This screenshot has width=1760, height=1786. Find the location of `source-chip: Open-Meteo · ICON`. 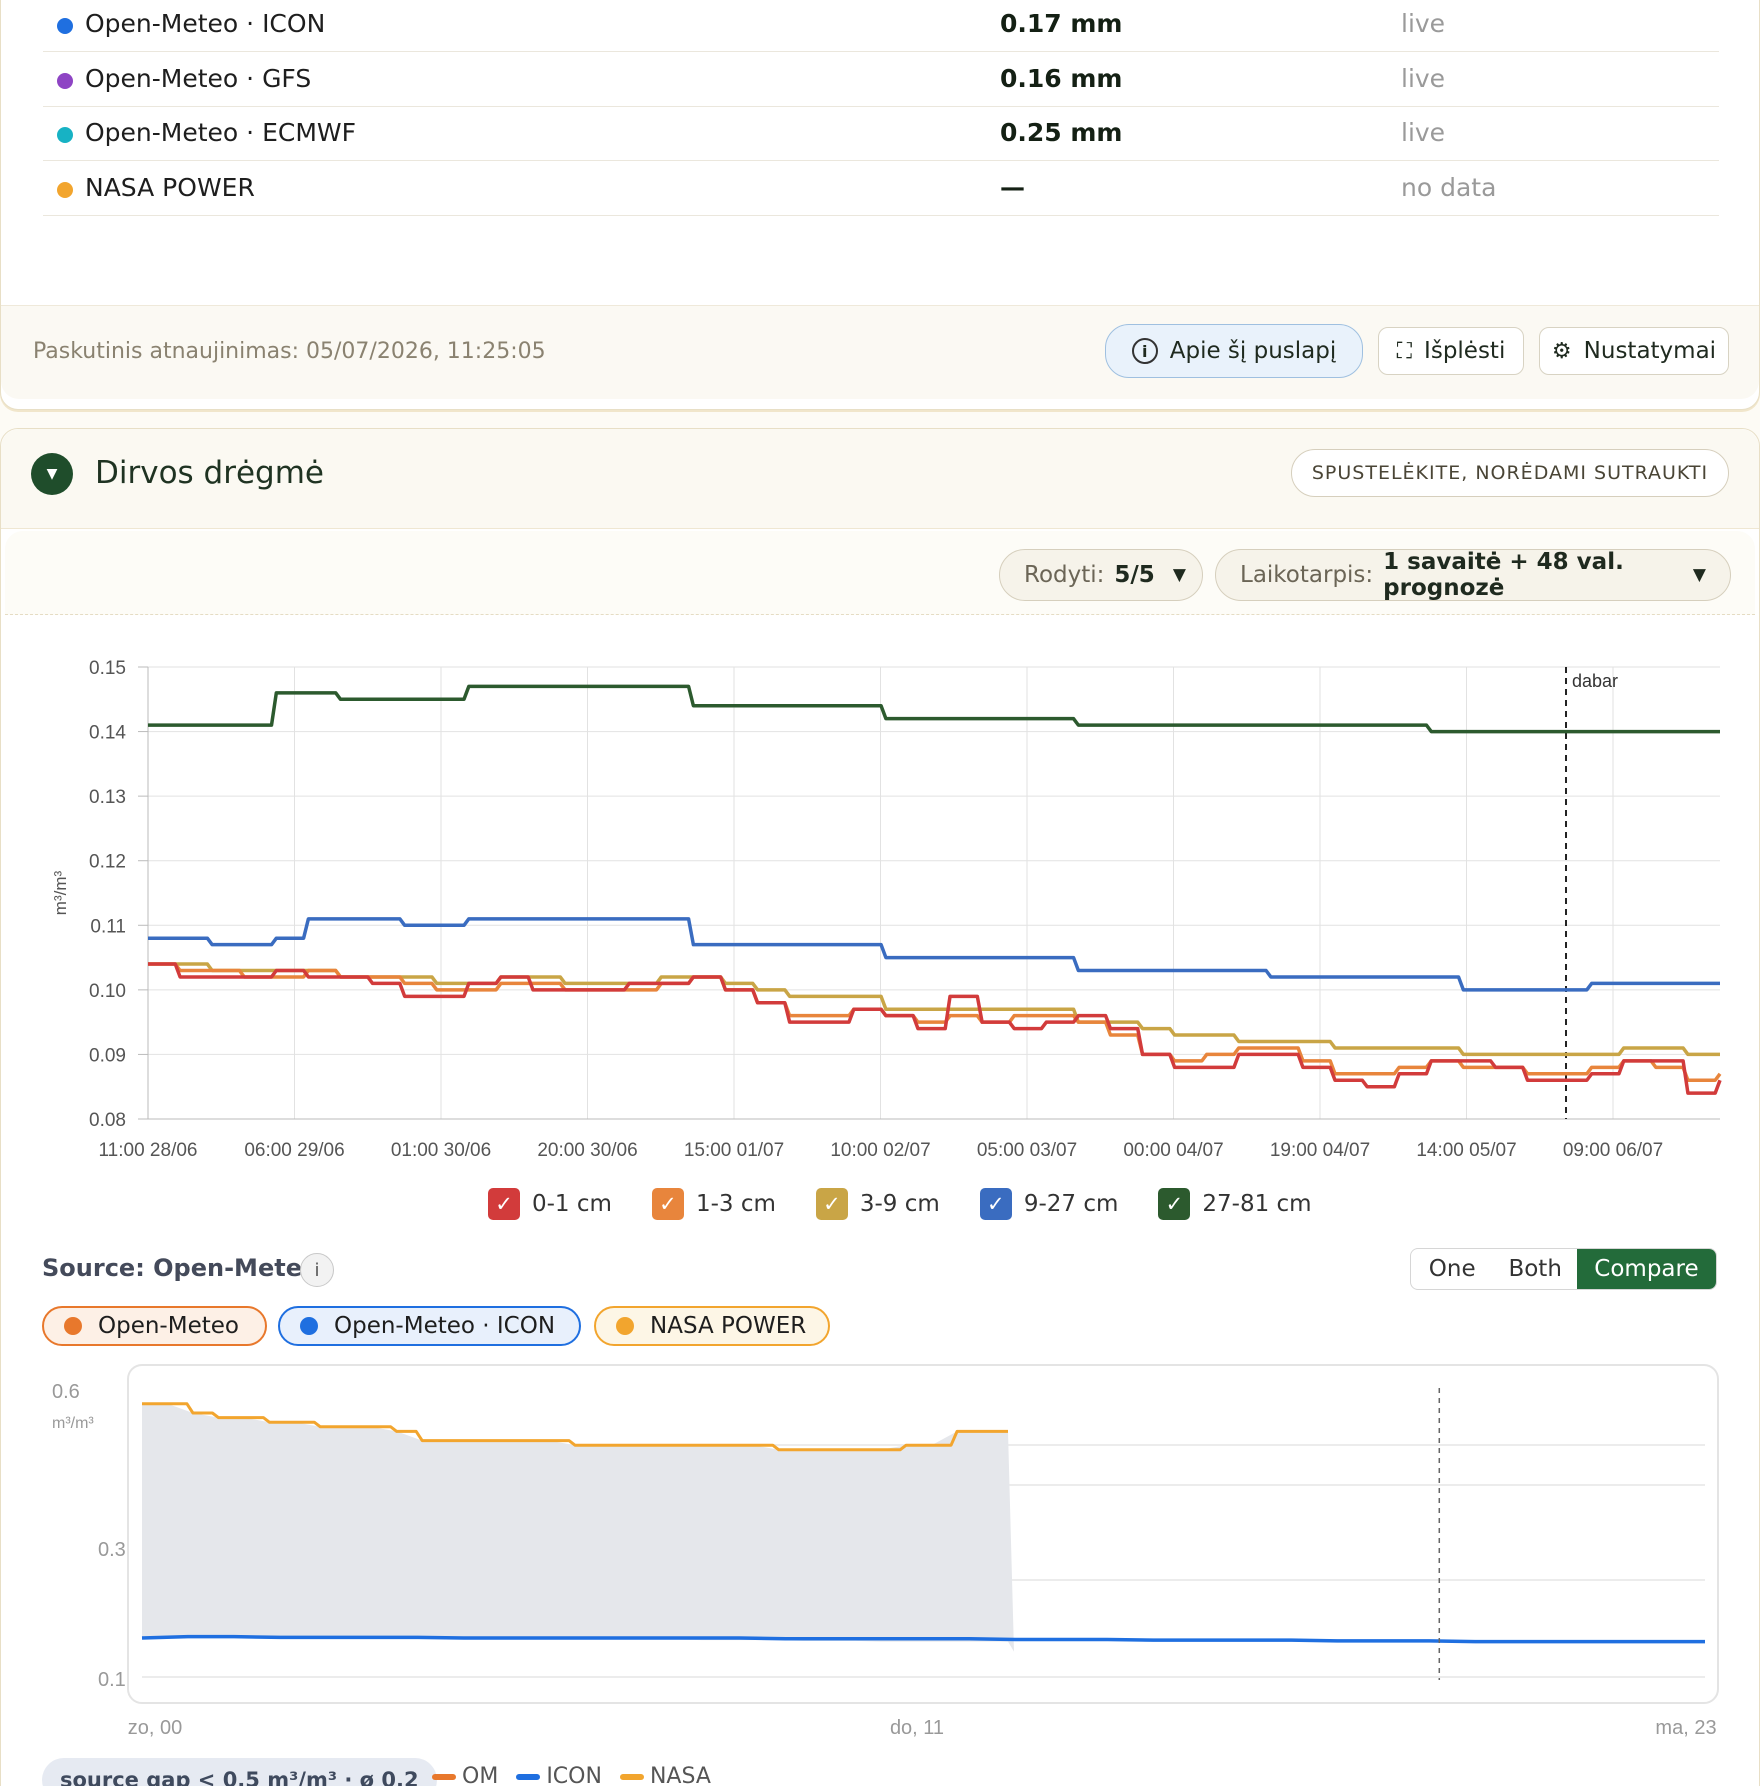

source-chip: Open-Meteo · ICON is located at coordinates (429, 1326).